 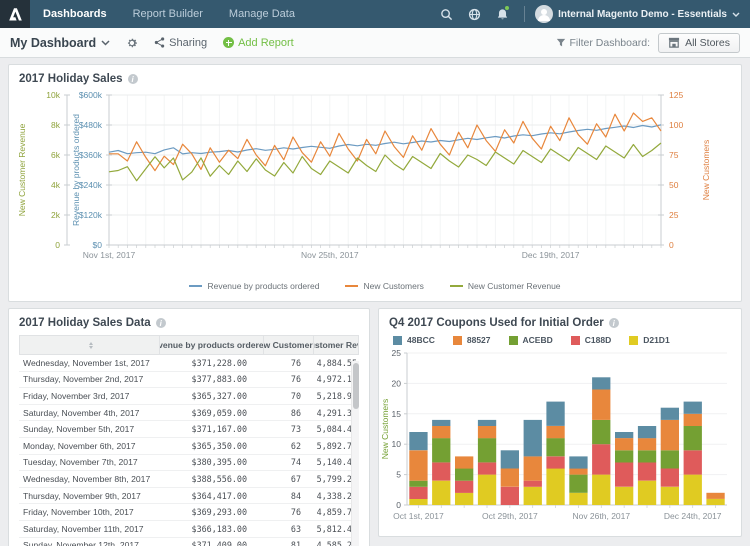 I want to click on notifications-bell-icon, so click(x=502, y=14).